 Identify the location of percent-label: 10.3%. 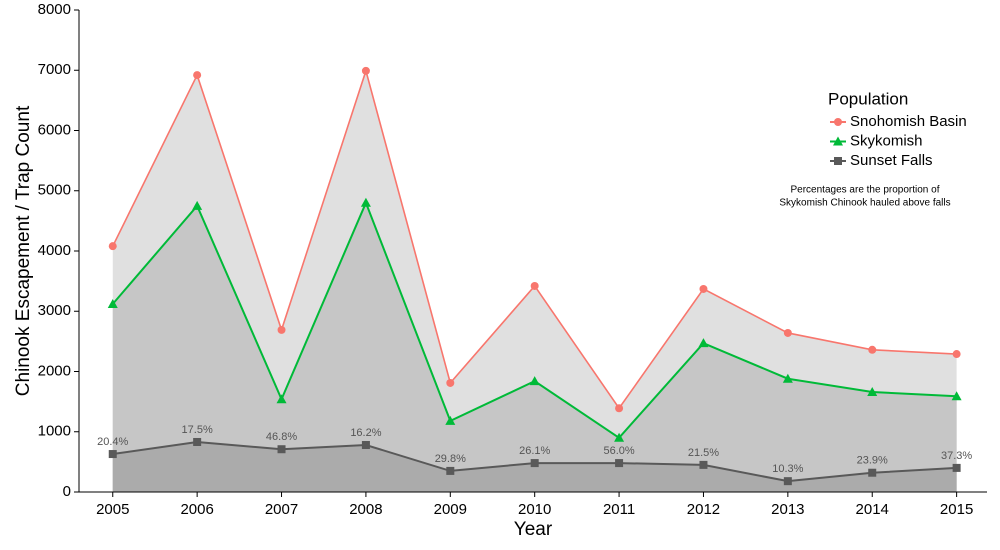
(787, 469).